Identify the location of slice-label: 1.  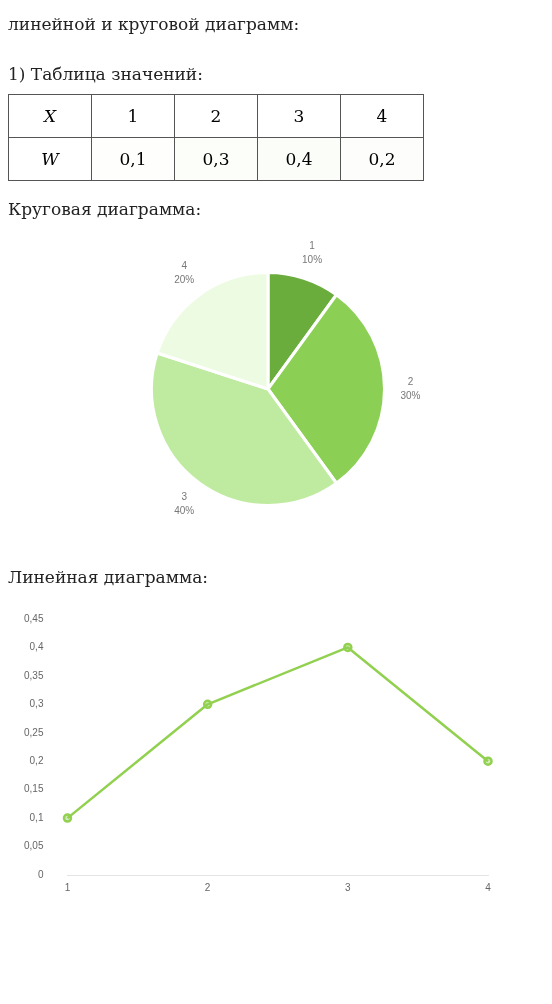
(312, 246).